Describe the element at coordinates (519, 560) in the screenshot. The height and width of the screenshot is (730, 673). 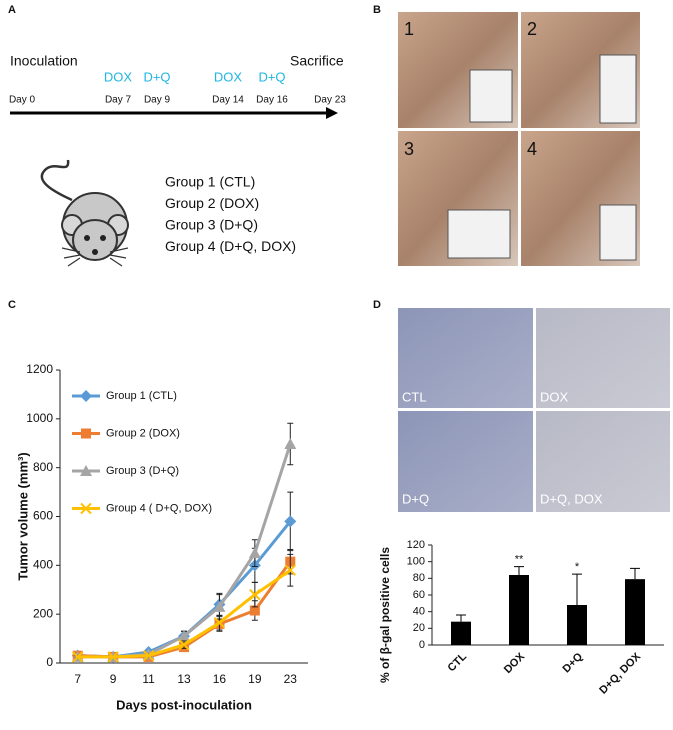
I see `significance: **` at that location.